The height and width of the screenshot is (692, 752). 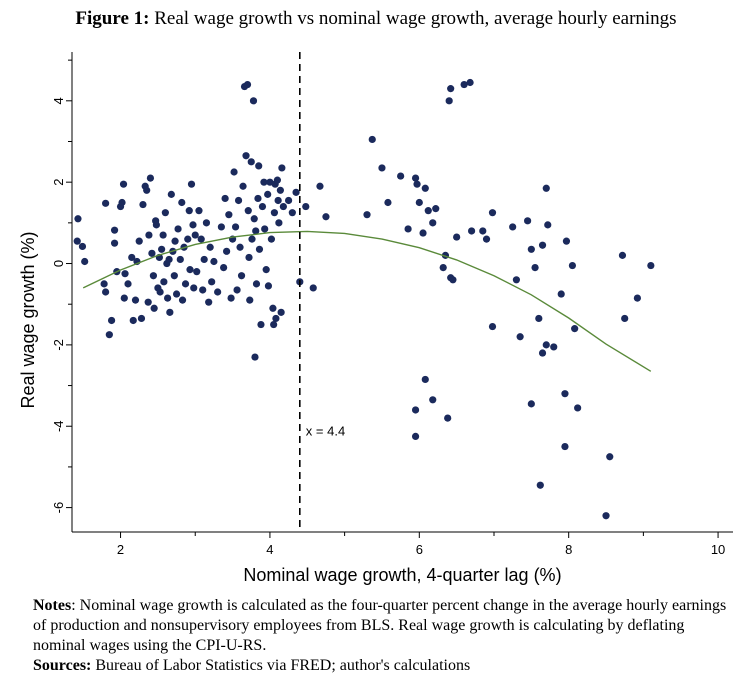 What do you see at coordinates (58, 508) in the screenshot?
I see `y-tick-label: -6` at bounding box center [58, 508].